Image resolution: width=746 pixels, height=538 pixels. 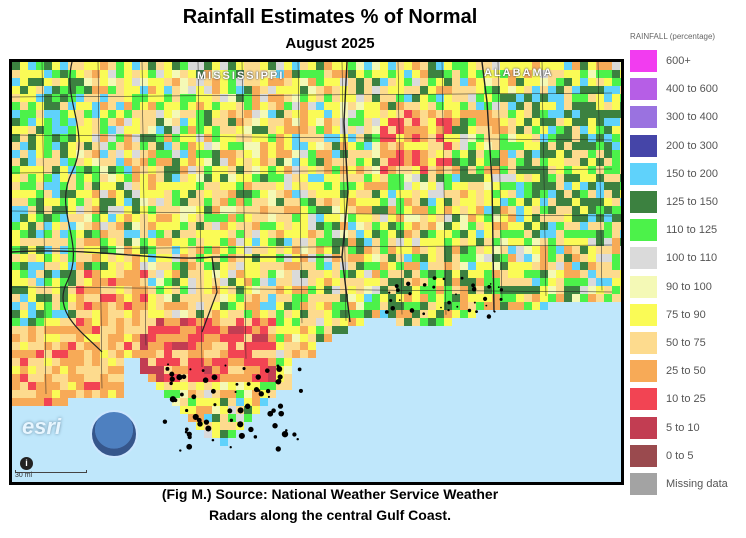 I want to click on legend-label: 50 to 75, so click(x=686, y=342).